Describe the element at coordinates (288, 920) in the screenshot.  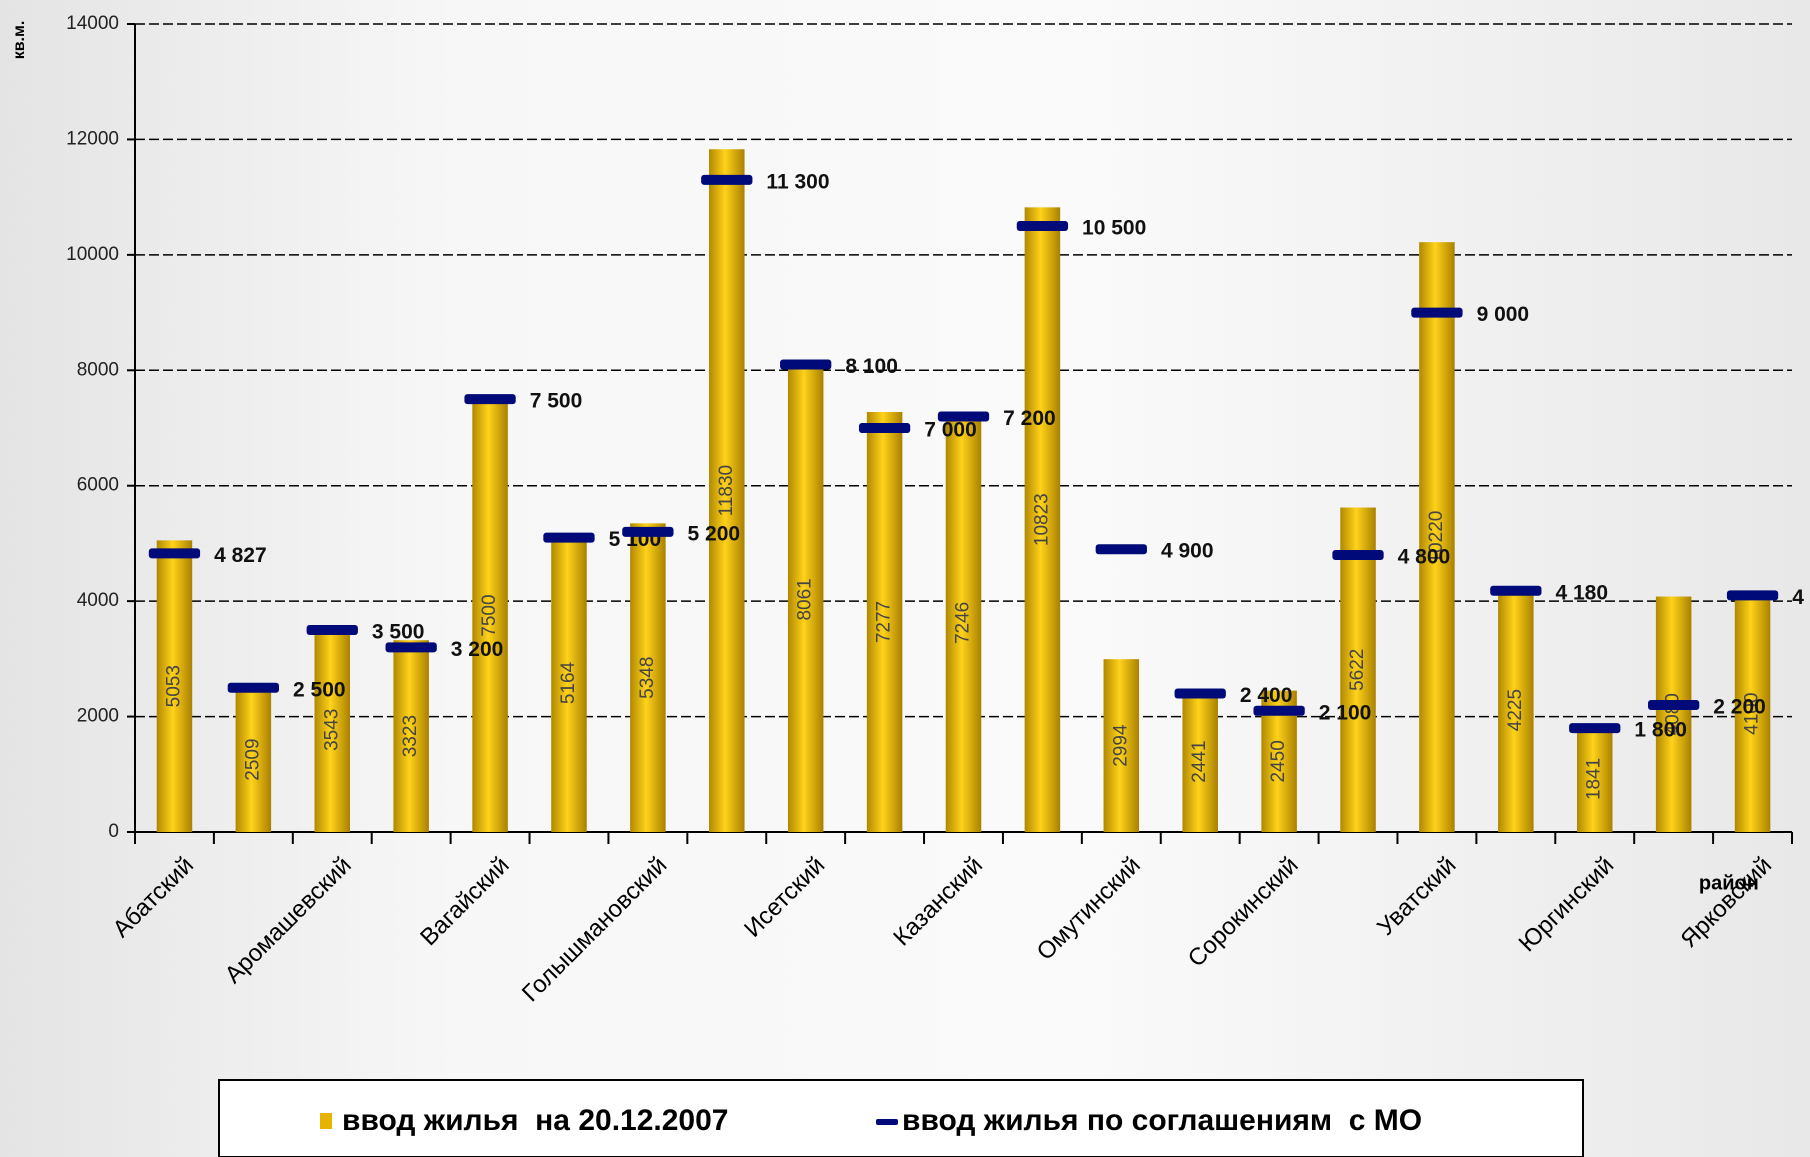
I see `x-tick-label: Аромашевский` at that location.